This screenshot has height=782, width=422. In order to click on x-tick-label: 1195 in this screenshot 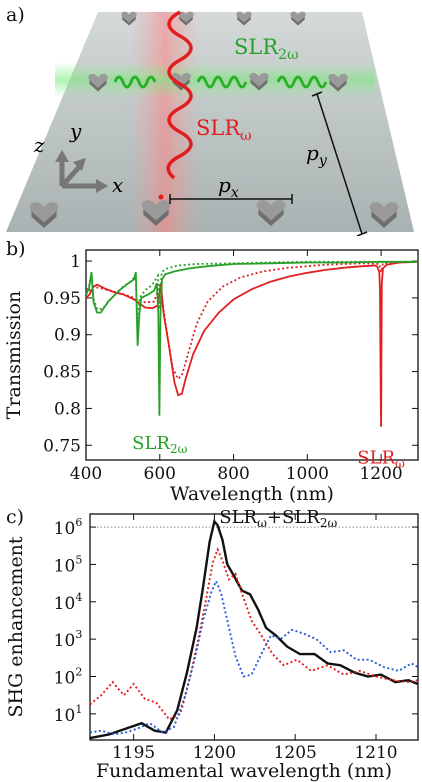, I will do `click(133, 753)`.